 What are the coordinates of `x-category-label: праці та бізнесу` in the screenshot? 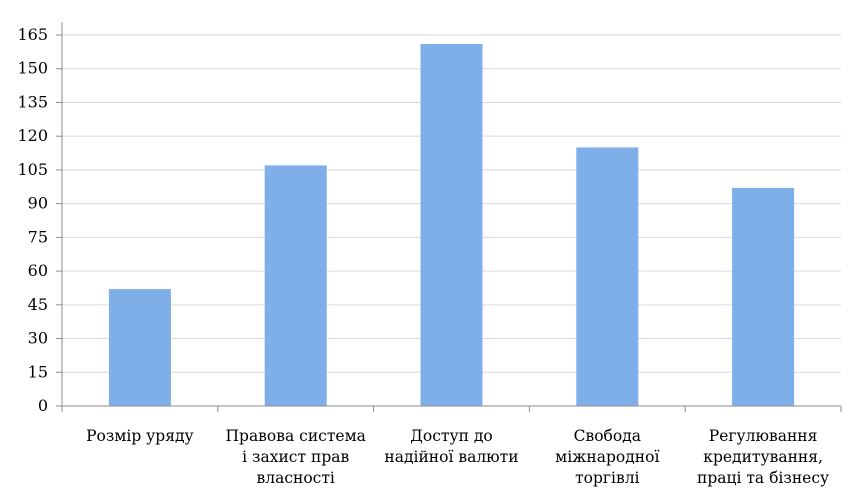 It's located at (763, 478).